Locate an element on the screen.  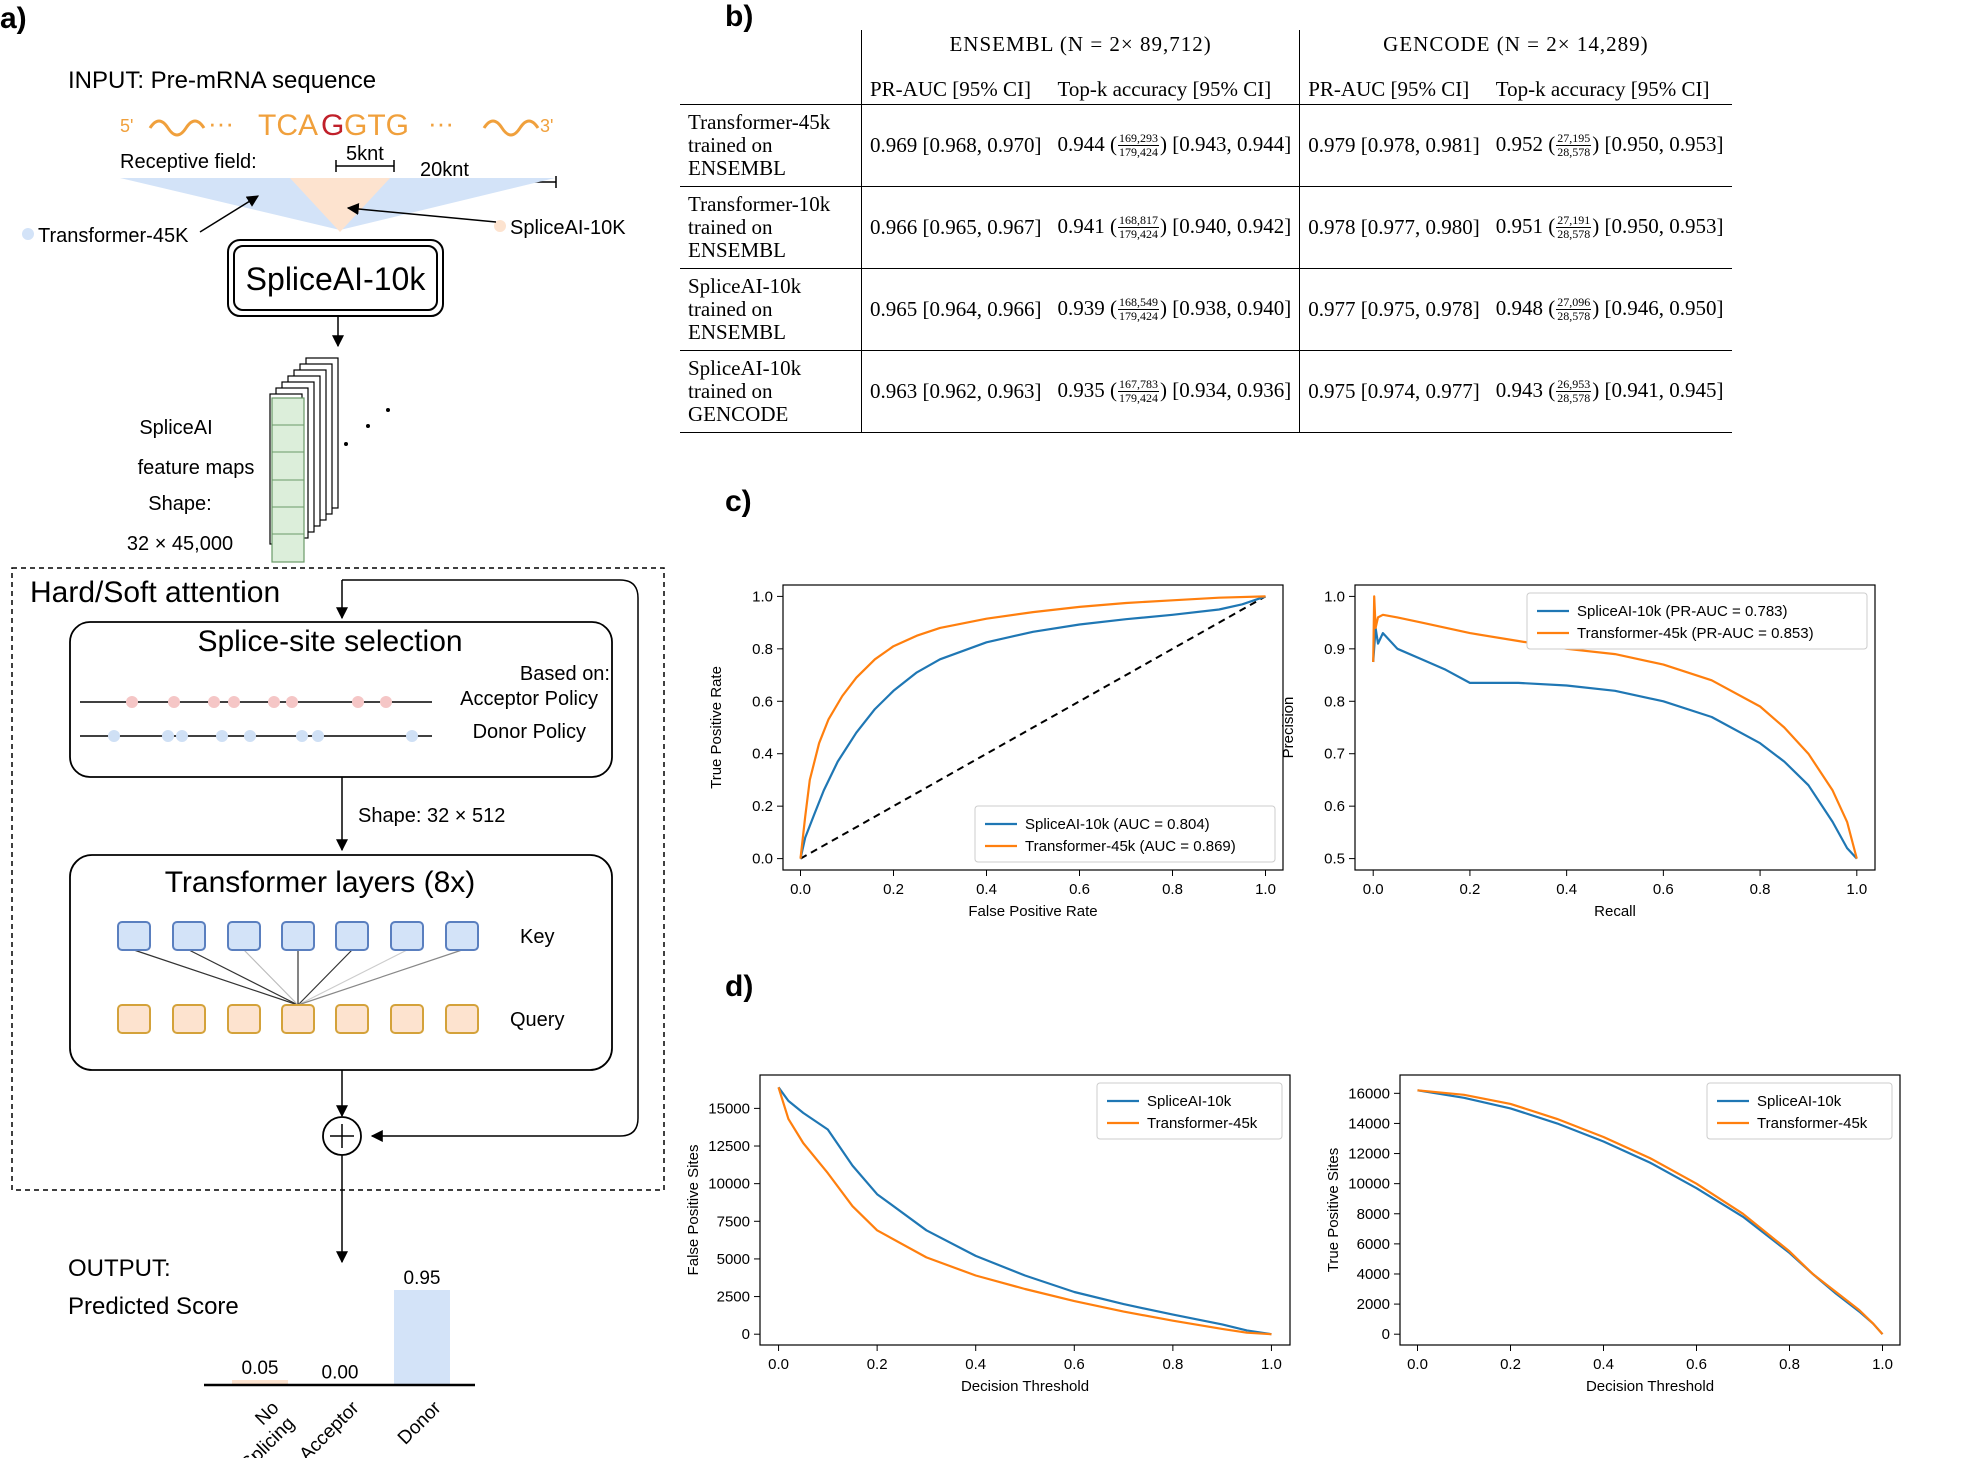
fps-ytick-label: 7500 is located at coordinates (733, 1221).